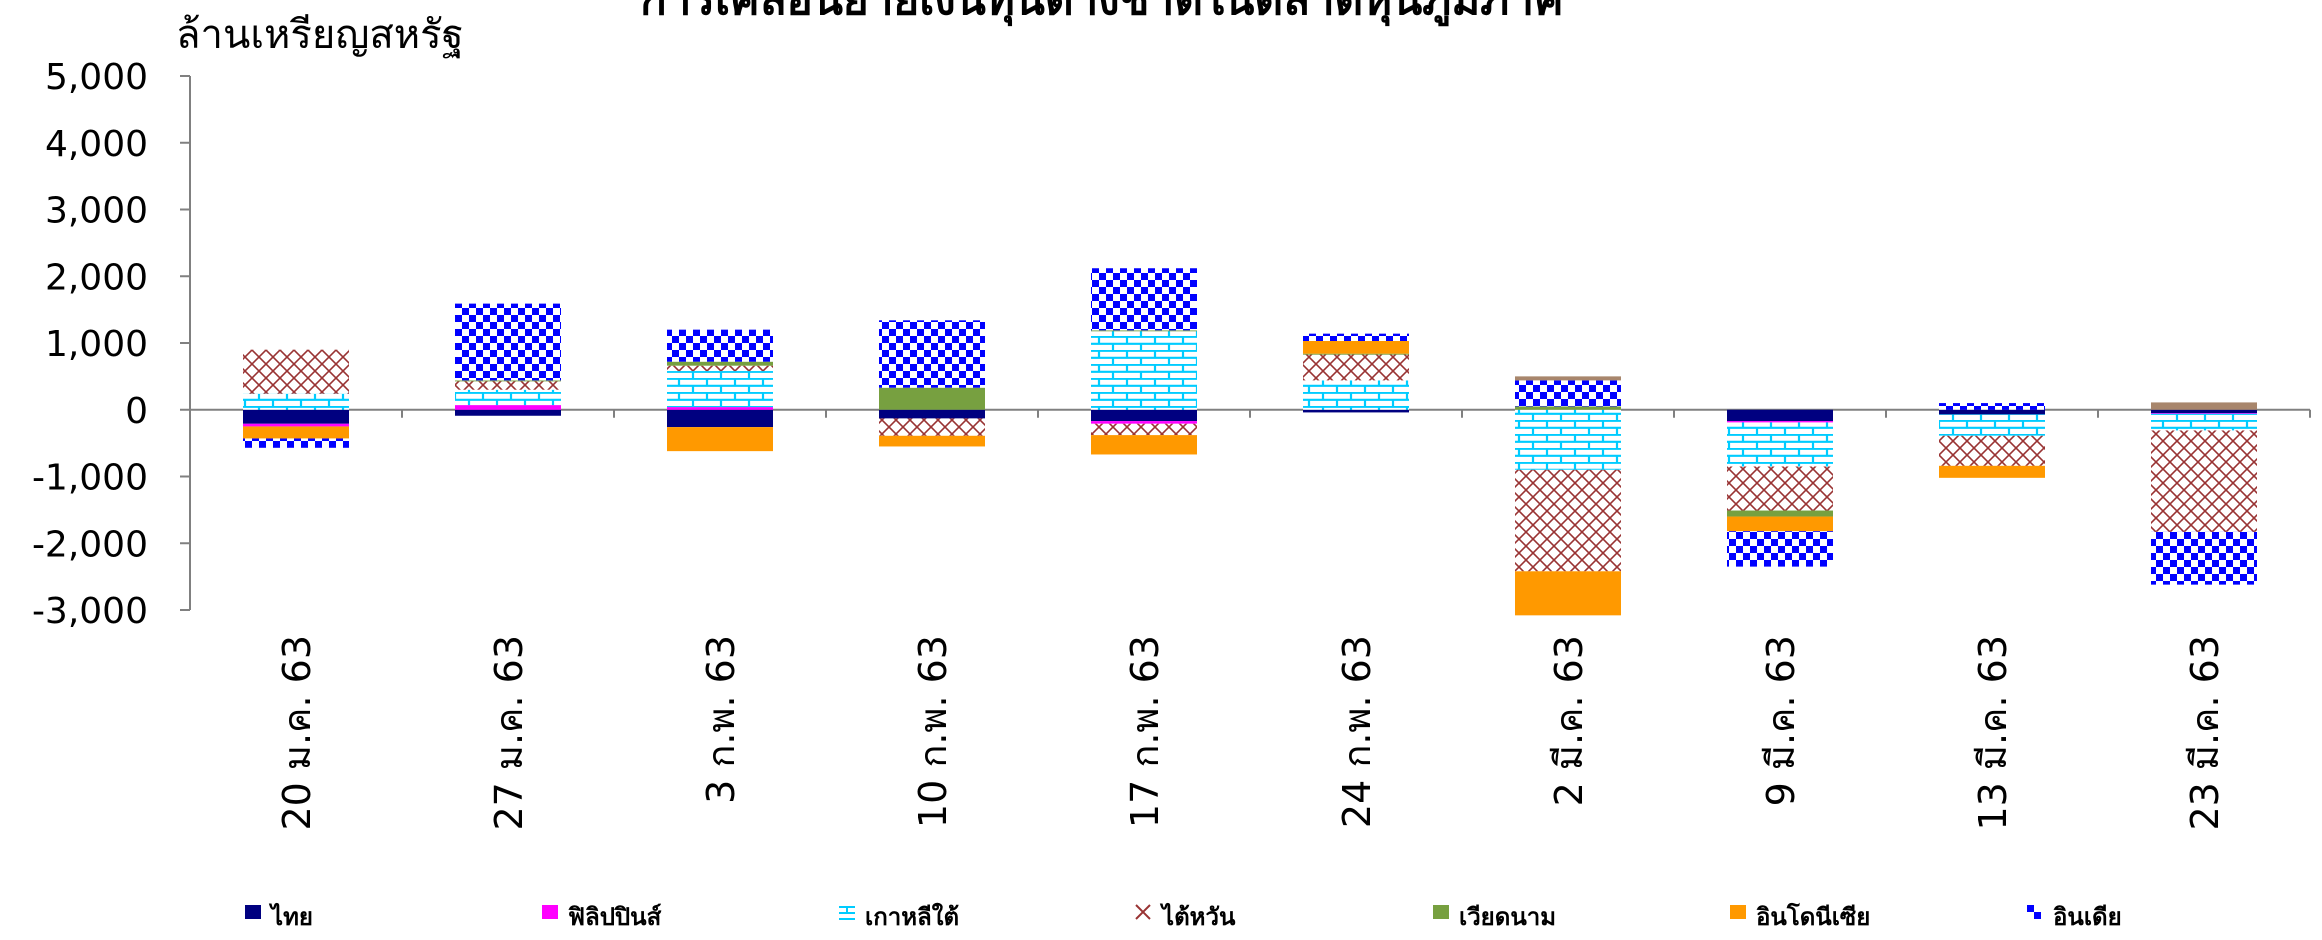  Describe the element at coordinates (1145, 731) in the screenshot. I see `x-tick-label: 17 ก.พ. 63` at that location.